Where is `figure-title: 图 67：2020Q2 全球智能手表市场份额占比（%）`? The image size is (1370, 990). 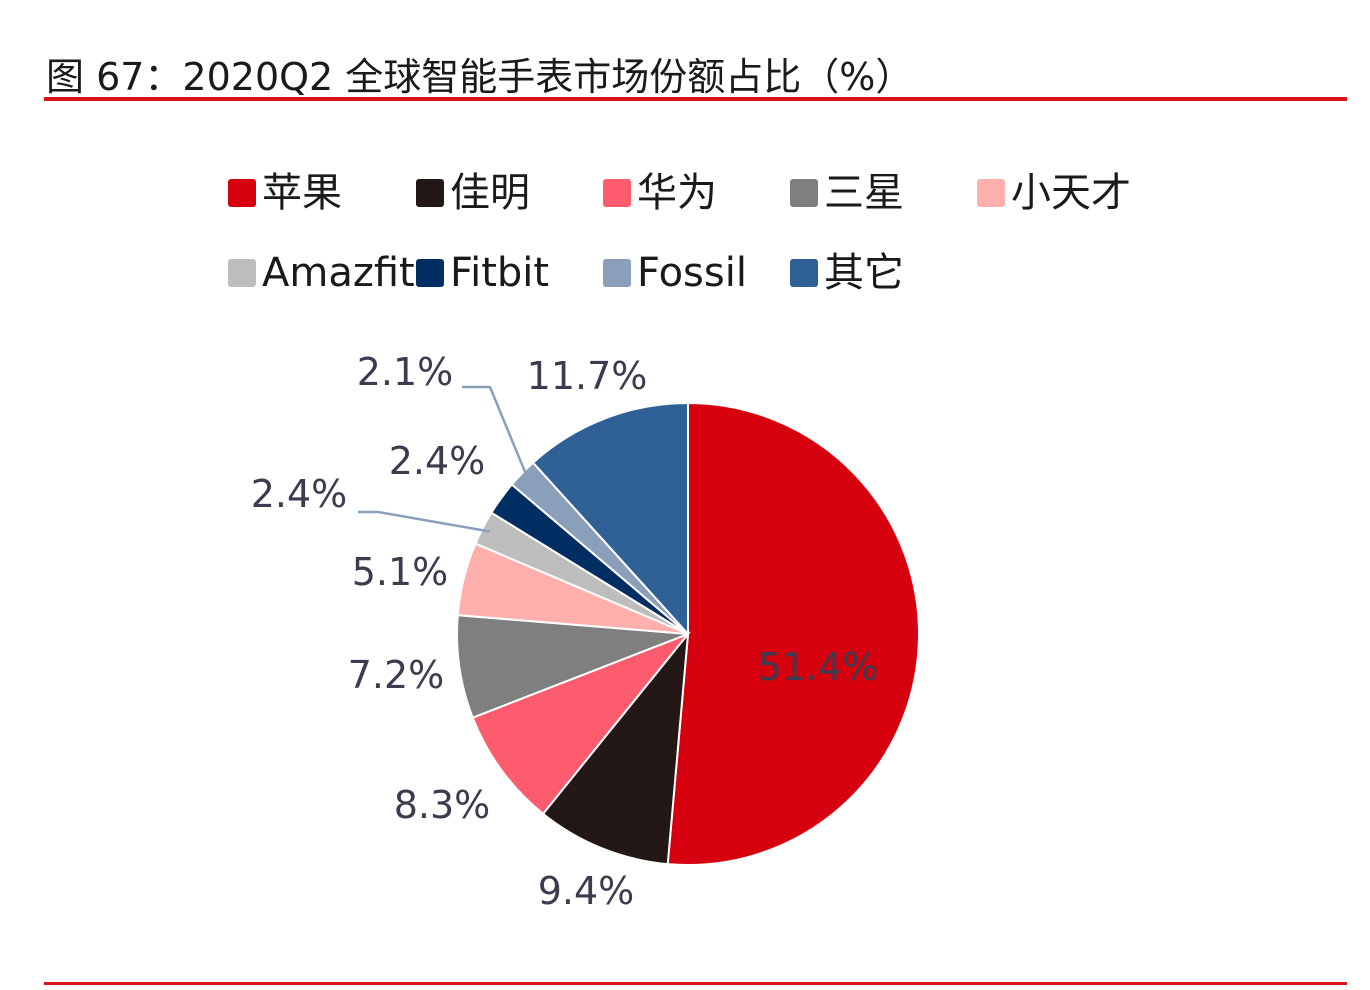
figure-title: 图 67：2020Q2 全球智能手表市场份额占比（%） is located at coordinates (480, 77).